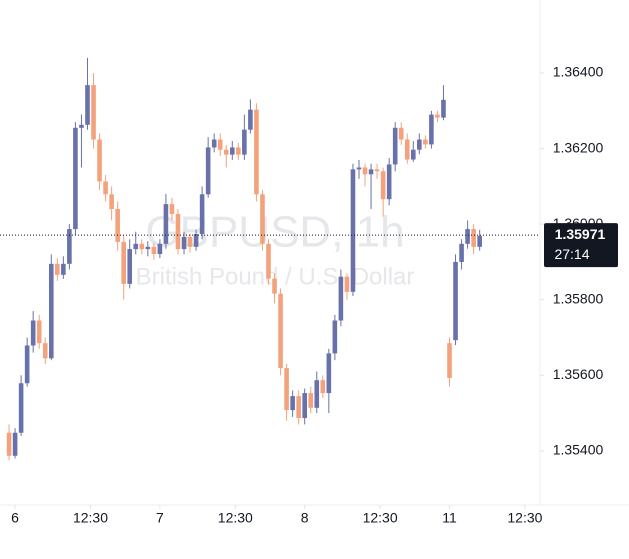  I want to click on x-tick-label: 6, so click(15, 518).